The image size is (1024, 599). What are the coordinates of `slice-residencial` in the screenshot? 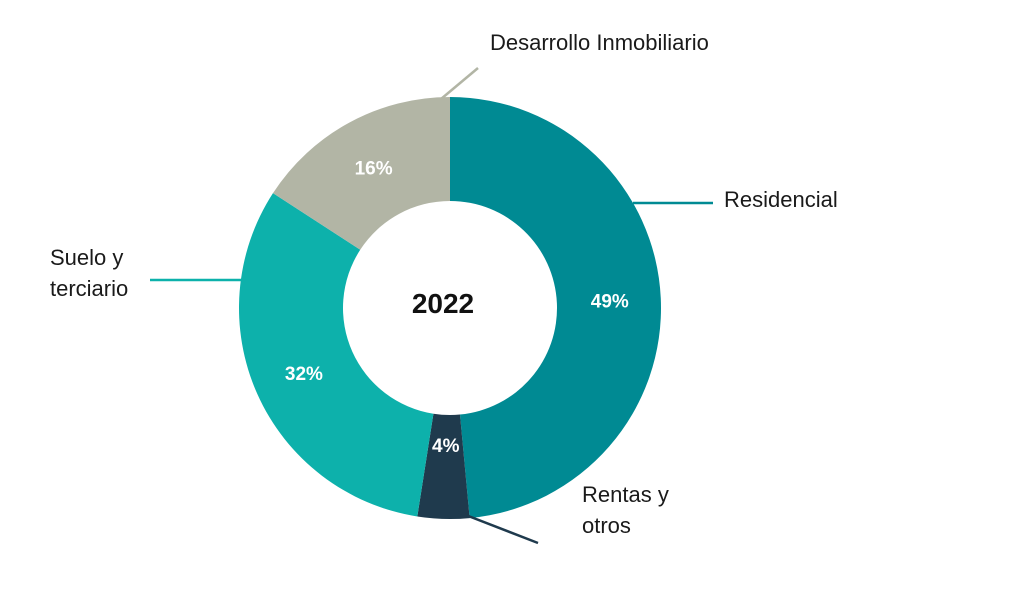 It's located at (556, 308).